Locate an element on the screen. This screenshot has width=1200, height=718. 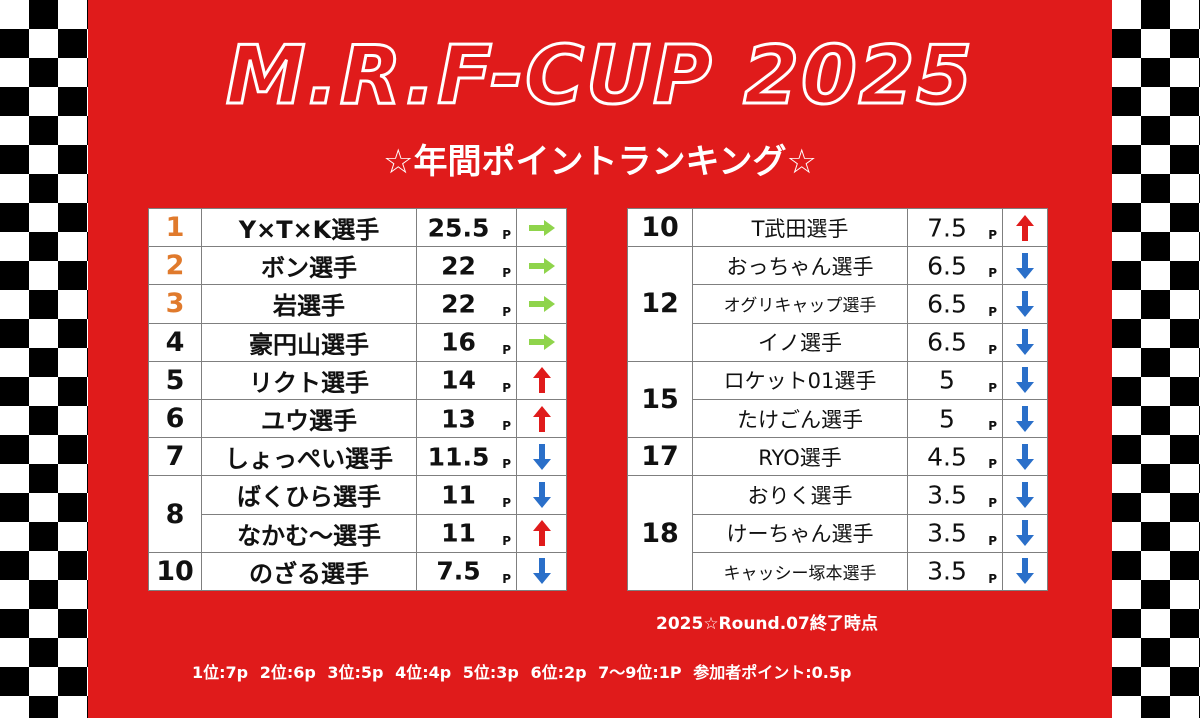
round-note: 2025☆Round.07終了時点 is located at coordinates (767, 624).